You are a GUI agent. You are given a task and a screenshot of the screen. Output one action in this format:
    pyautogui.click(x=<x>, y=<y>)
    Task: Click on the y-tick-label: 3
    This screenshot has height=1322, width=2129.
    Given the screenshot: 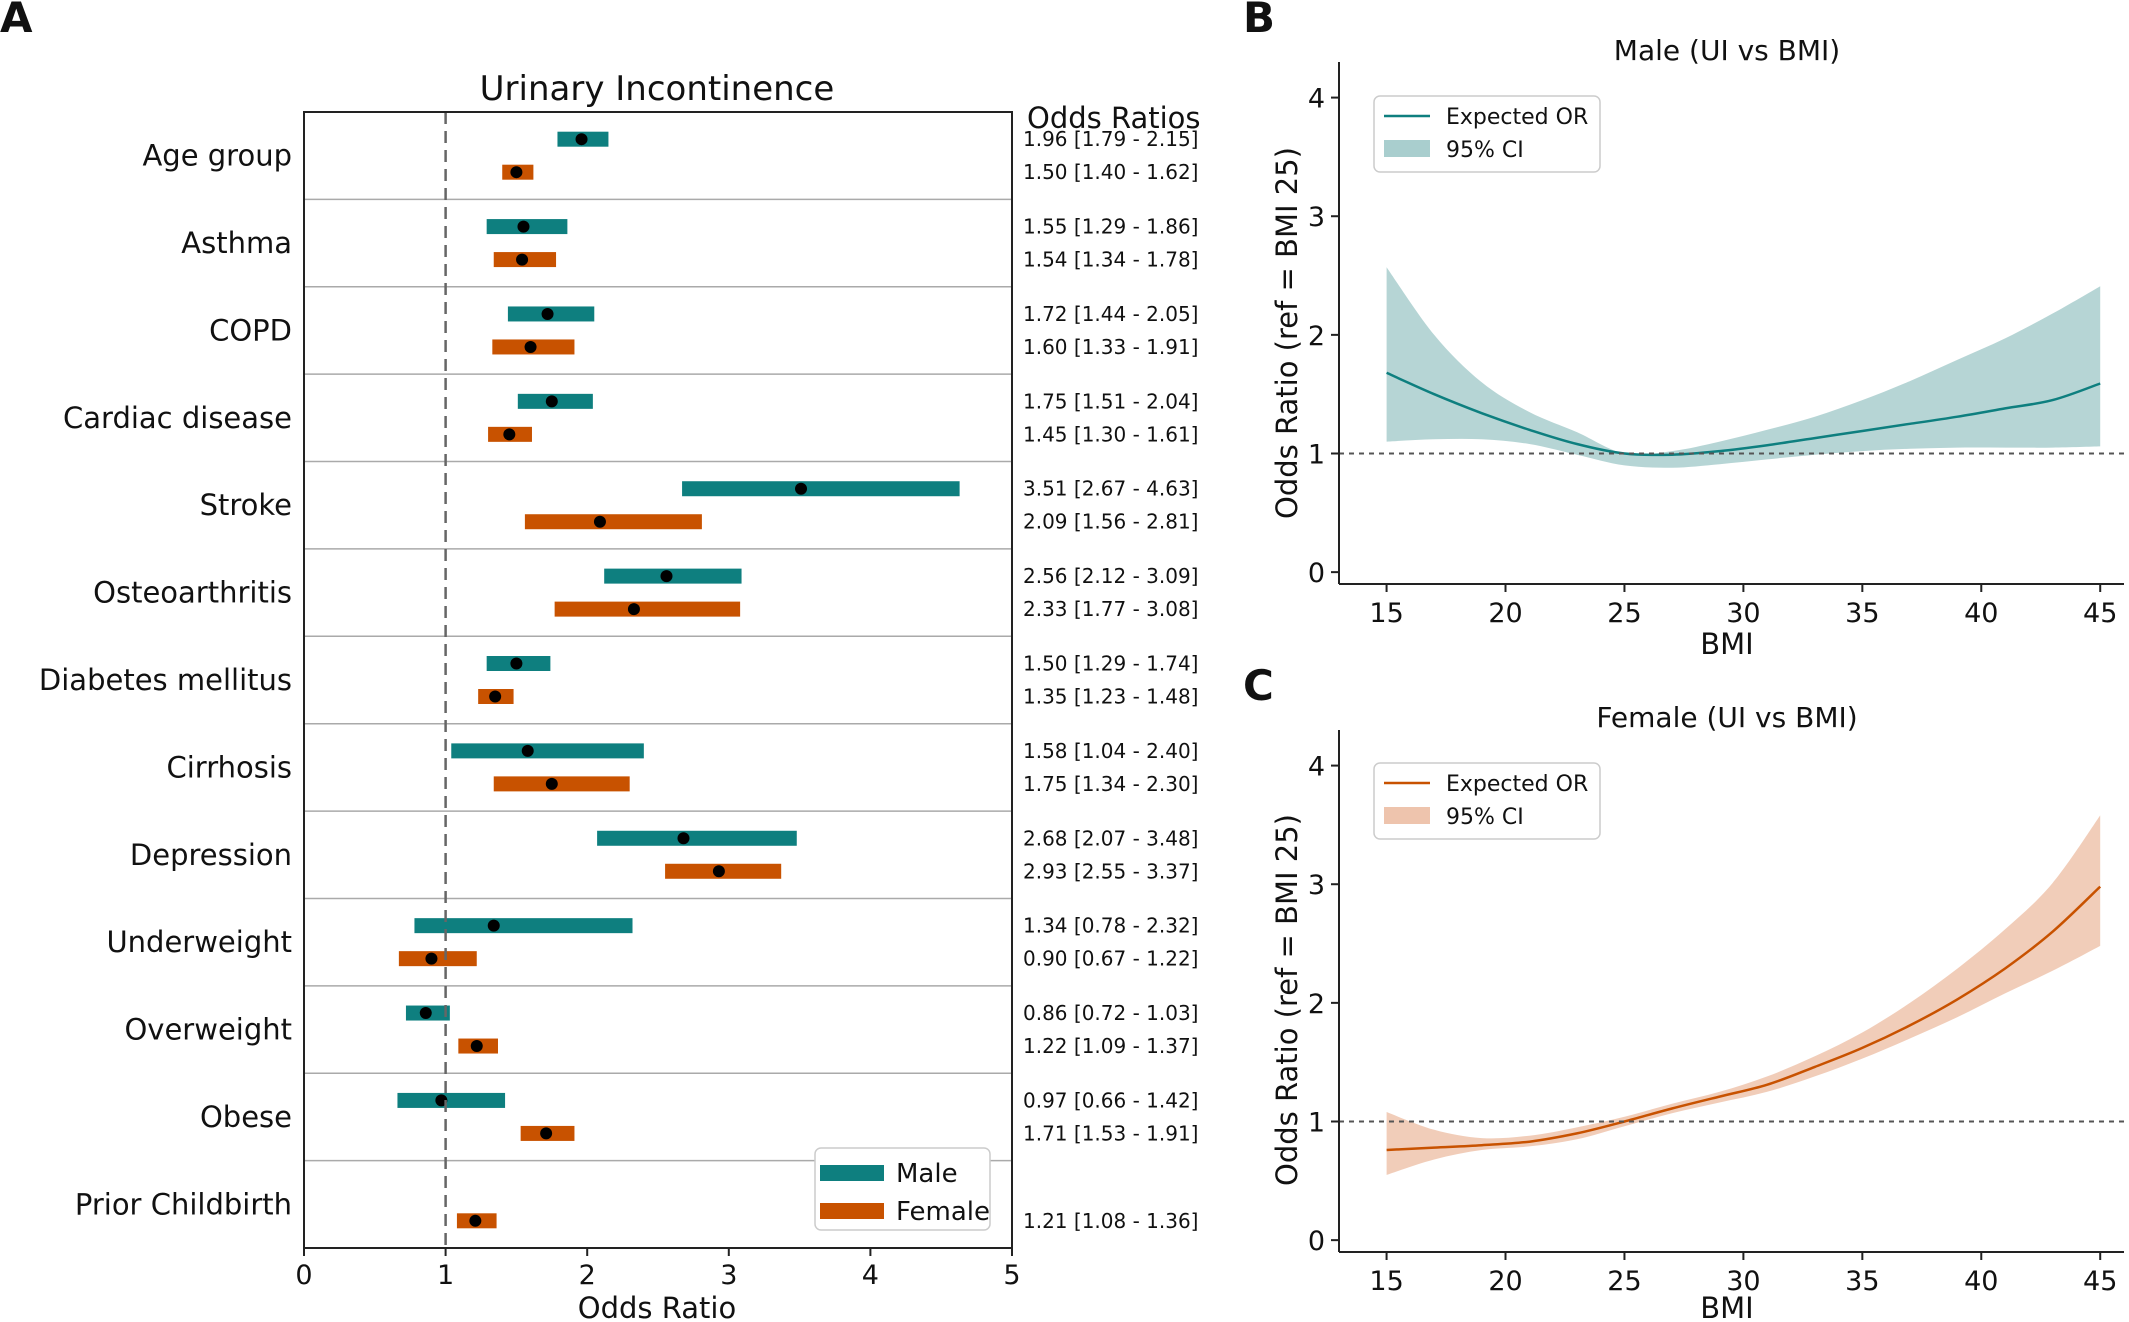 What is the action you would take?
    pyautogui.click(x=1316, y=217)
    